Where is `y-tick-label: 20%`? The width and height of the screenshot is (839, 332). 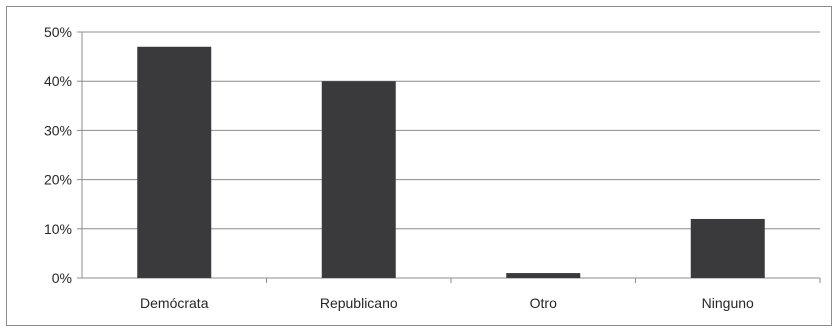 y-tick-label: 20% is located at coordinates (58, 180).